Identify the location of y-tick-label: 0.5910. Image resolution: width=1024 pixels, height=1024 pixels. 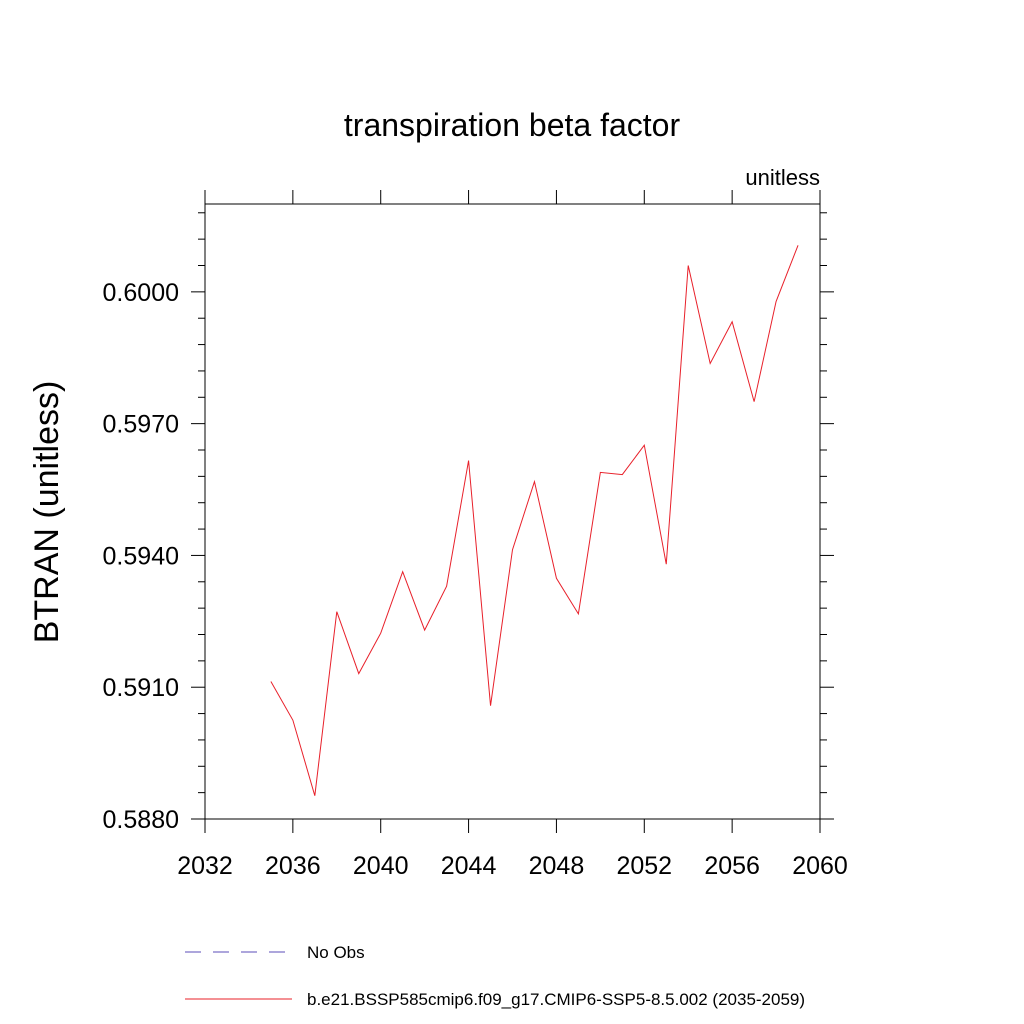
(141, 688).